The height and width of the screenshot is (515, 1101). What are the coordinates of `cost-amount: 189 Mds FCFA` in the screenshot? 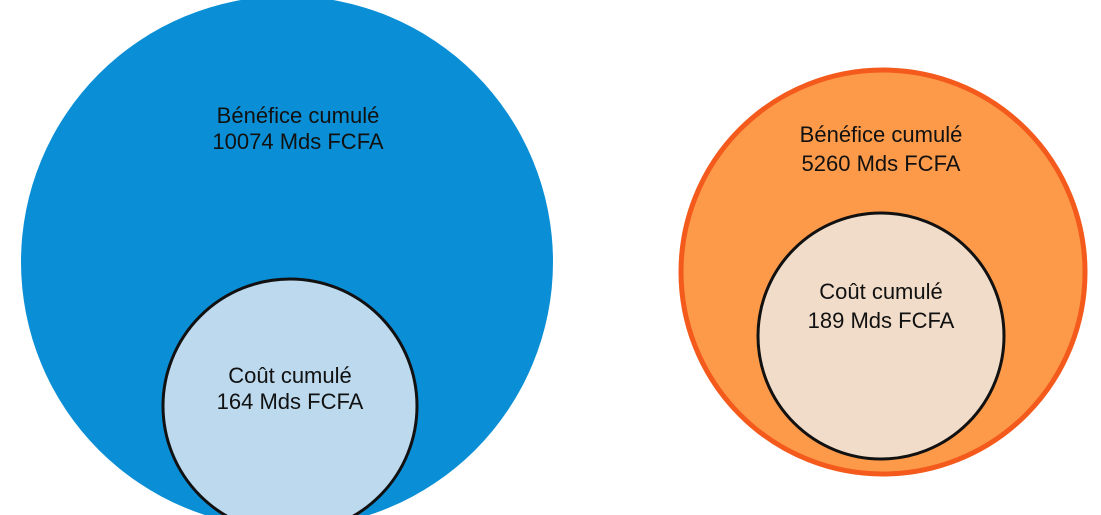 It's located at (881, 320).